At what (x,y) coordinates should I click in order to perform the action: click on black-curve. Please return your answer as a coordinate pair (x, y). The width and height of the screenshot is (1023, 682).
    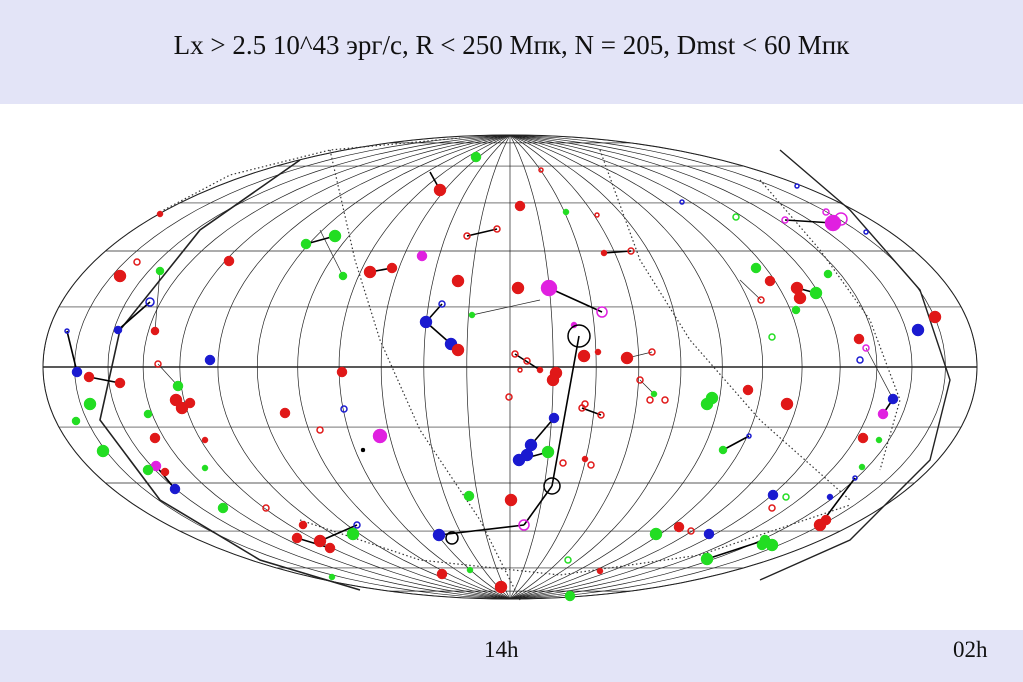
    Looking at the image, I should click on (855, 365).